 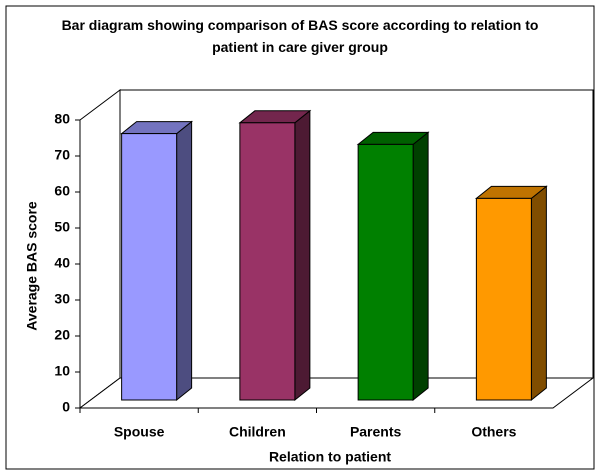 What do you see at coordinates (493, 432) in the screenshot?
I see `x-tick-label: Others` at bounding box center [493, 432].